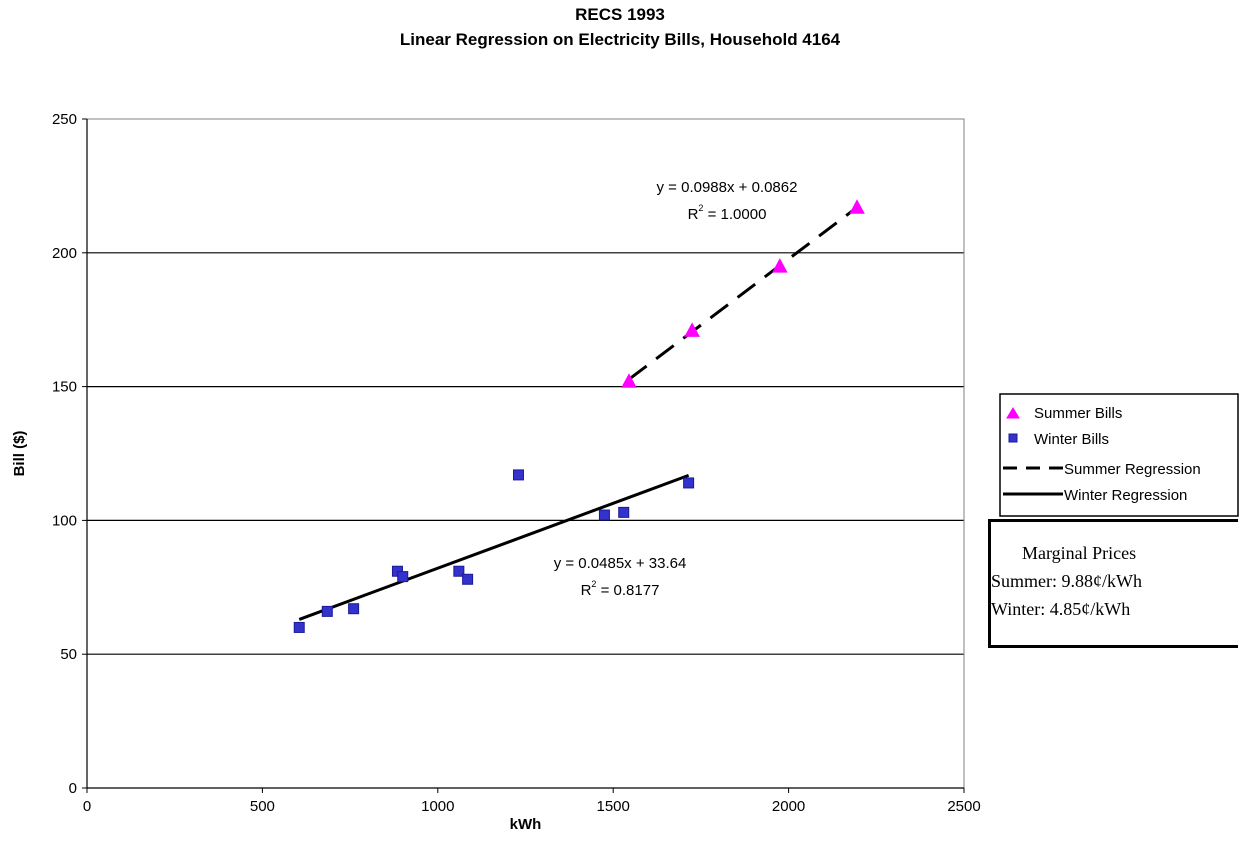  Describe the element at coordinates (613, 806) in the screenshot. I see `x-tick-label: 1500` at that location.